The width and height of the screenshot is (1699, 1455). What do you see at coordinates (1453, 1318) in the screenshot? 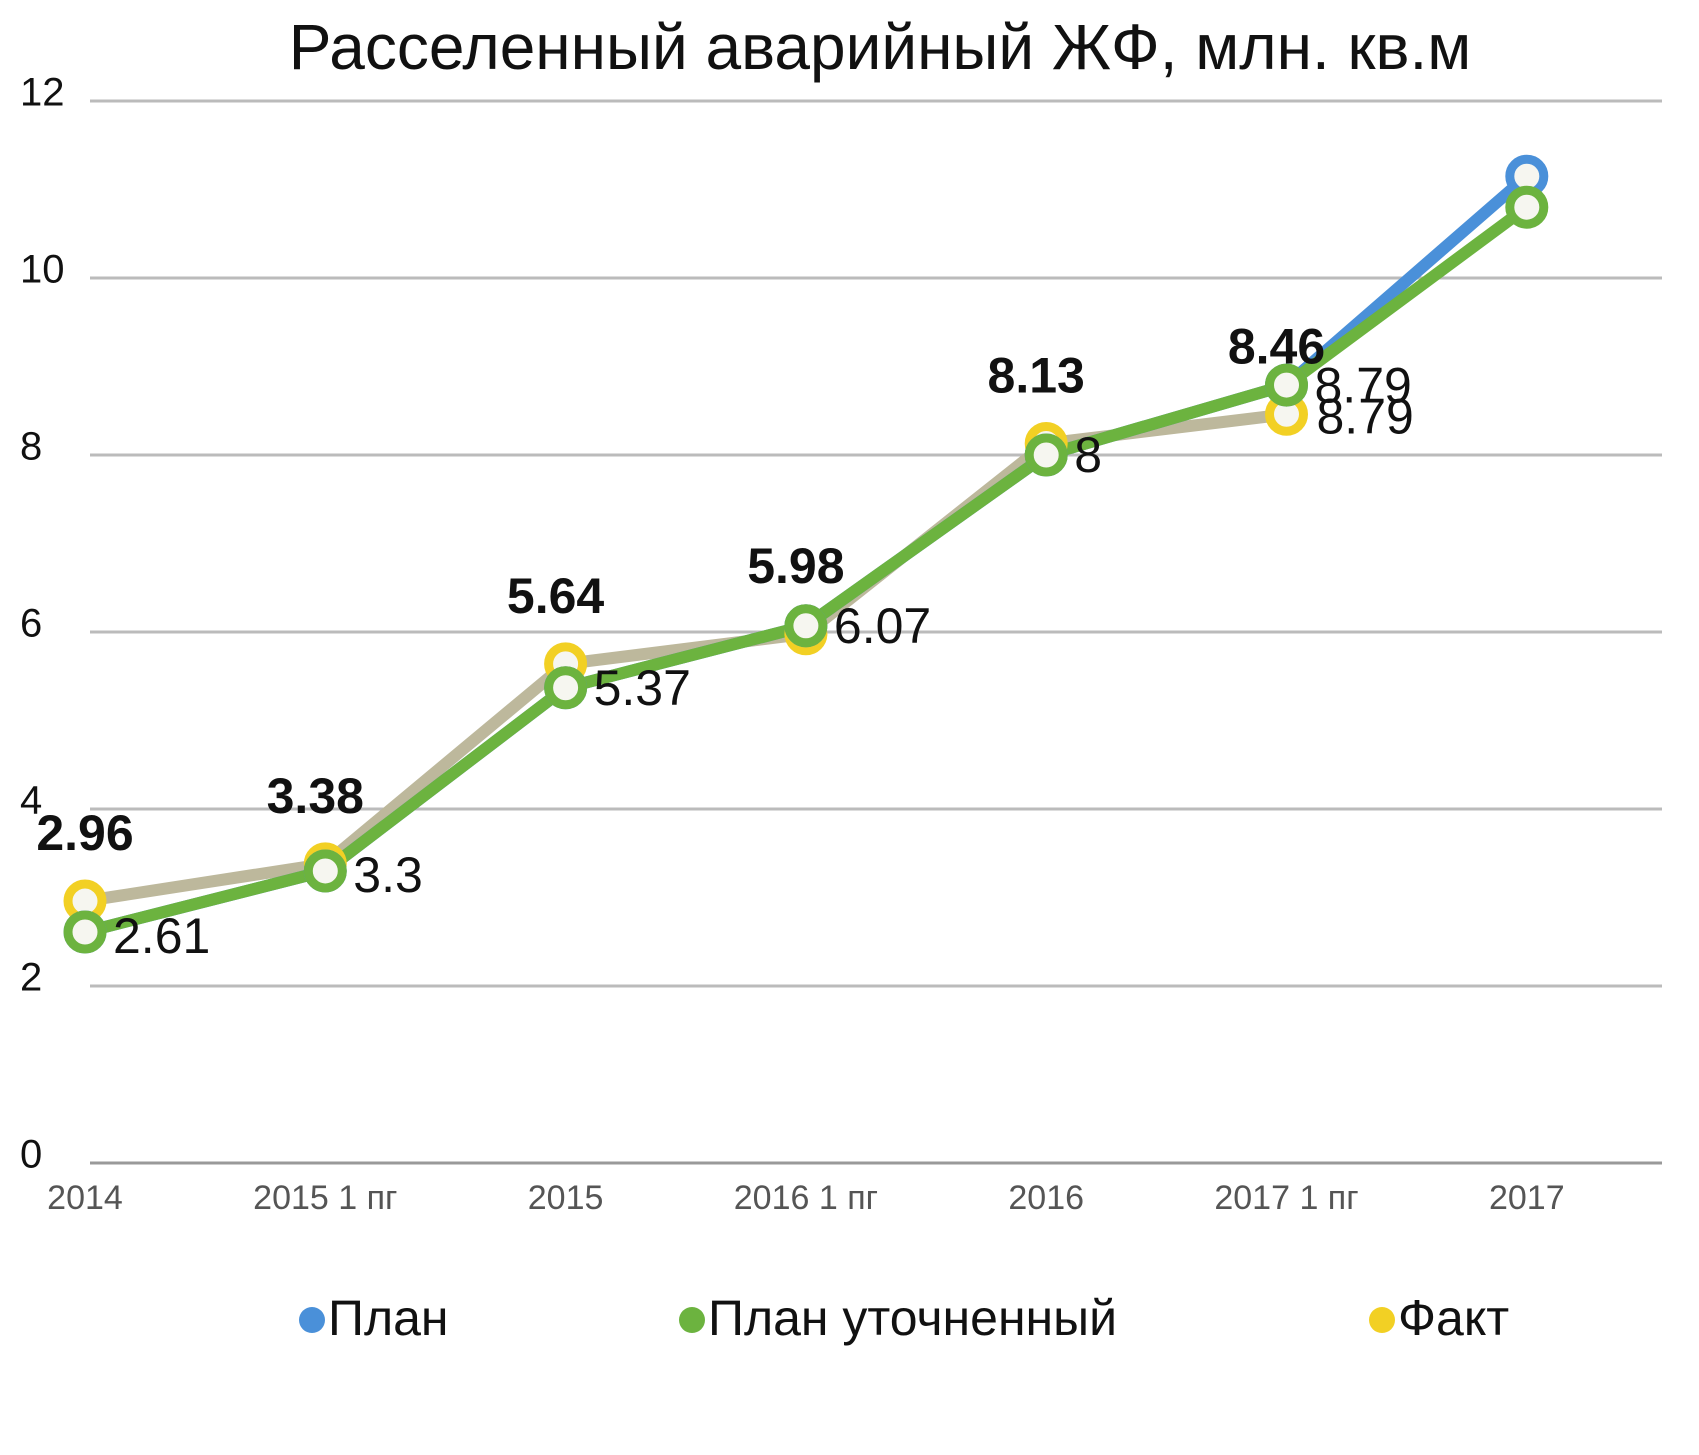
I see `legend-label: Факт` at bounding box center [1453, 1318].